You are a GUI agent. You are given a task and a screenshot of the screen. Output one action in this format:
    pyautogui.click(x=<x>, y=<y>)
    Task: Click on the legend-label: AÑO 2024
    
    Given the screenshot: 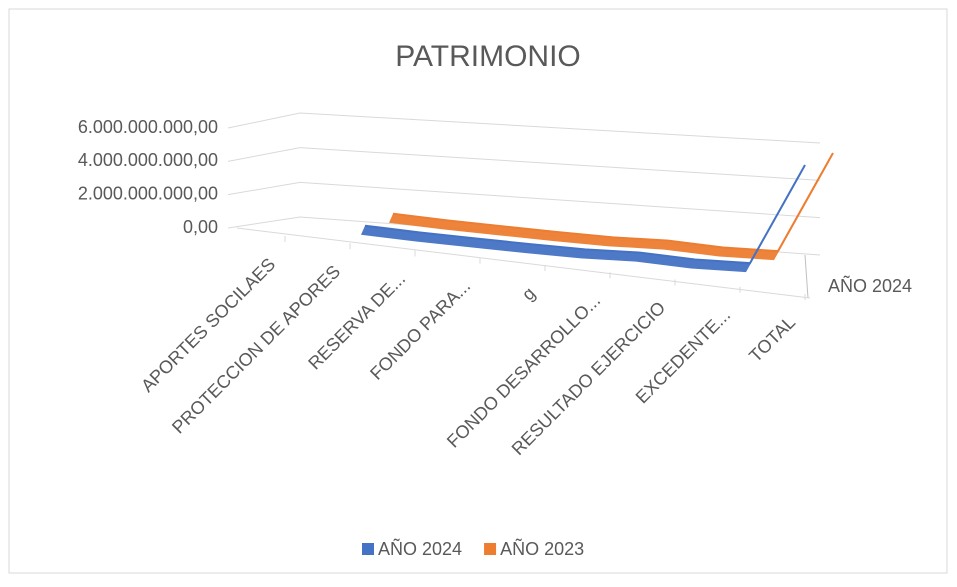 What is the action you would take?
    pyautogui.click(x=420, y=548)
    